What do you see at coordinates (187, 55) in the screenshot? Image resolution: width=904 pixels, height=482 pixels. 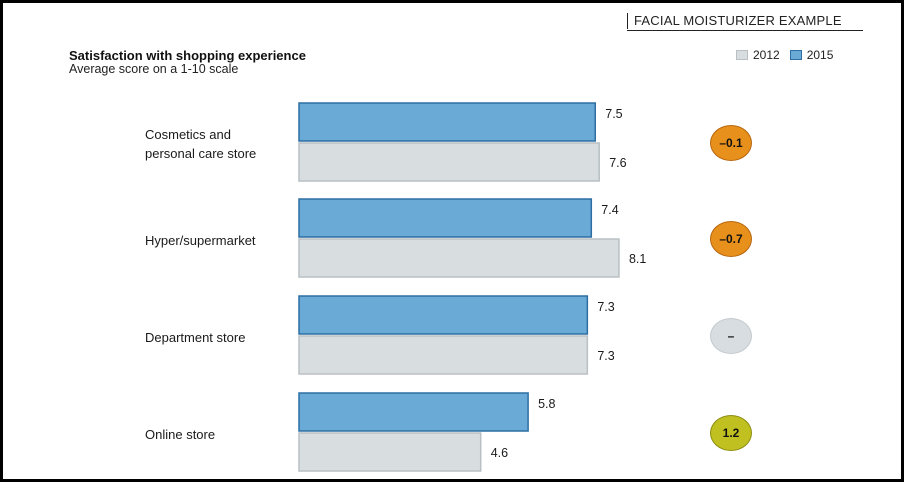 I see `chart-title: Satisfaction with shopping experience` at bounding box center [187, 55].